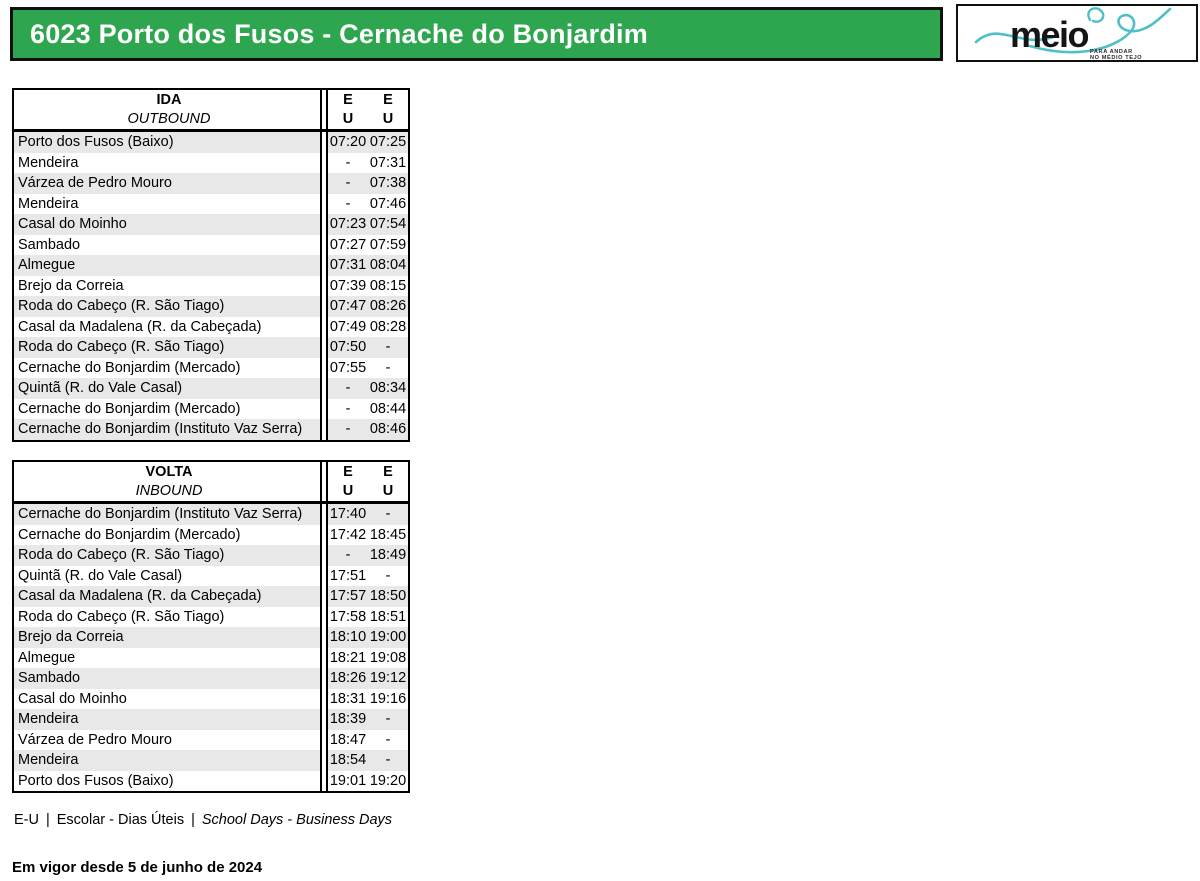 The height and width of the screenshot is (881, 1200). Describe the element at coordinates (348, 224) in the screenshot. I see `time-cell: 07:23` at that location.